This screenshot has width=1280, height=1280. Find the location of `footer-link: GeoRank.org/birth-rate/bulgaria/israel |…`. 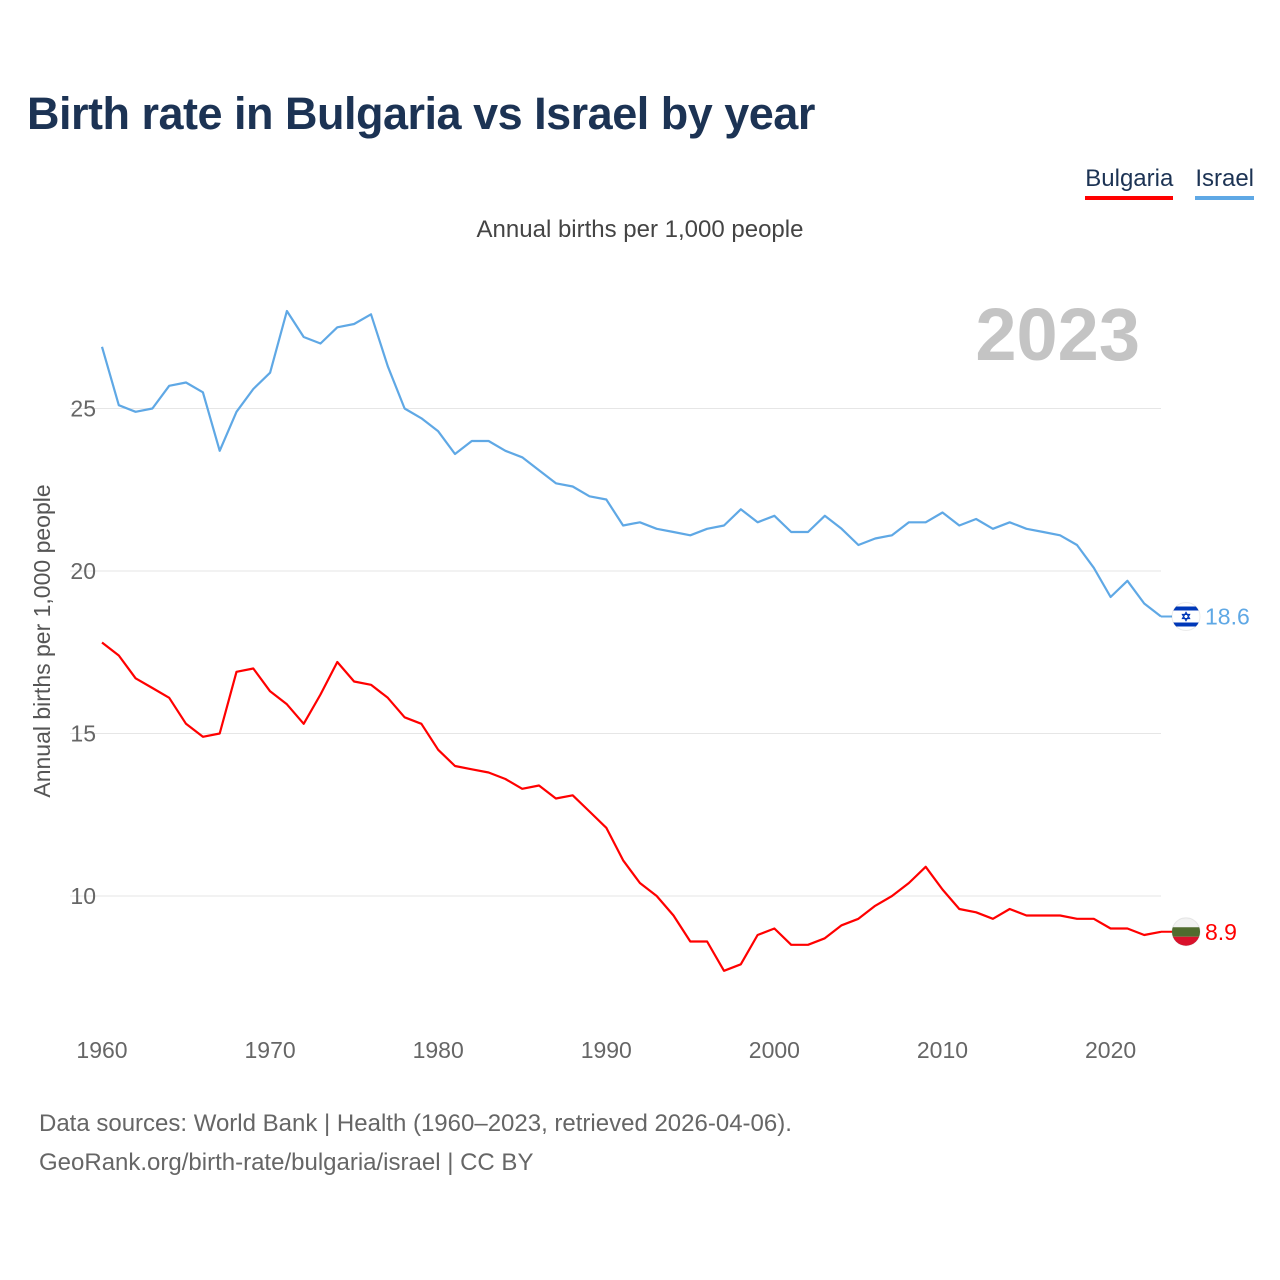

footer-link: GeoRank.org/birth-rate/bulgaria/israel |… is located at coordinates (286, 1162).